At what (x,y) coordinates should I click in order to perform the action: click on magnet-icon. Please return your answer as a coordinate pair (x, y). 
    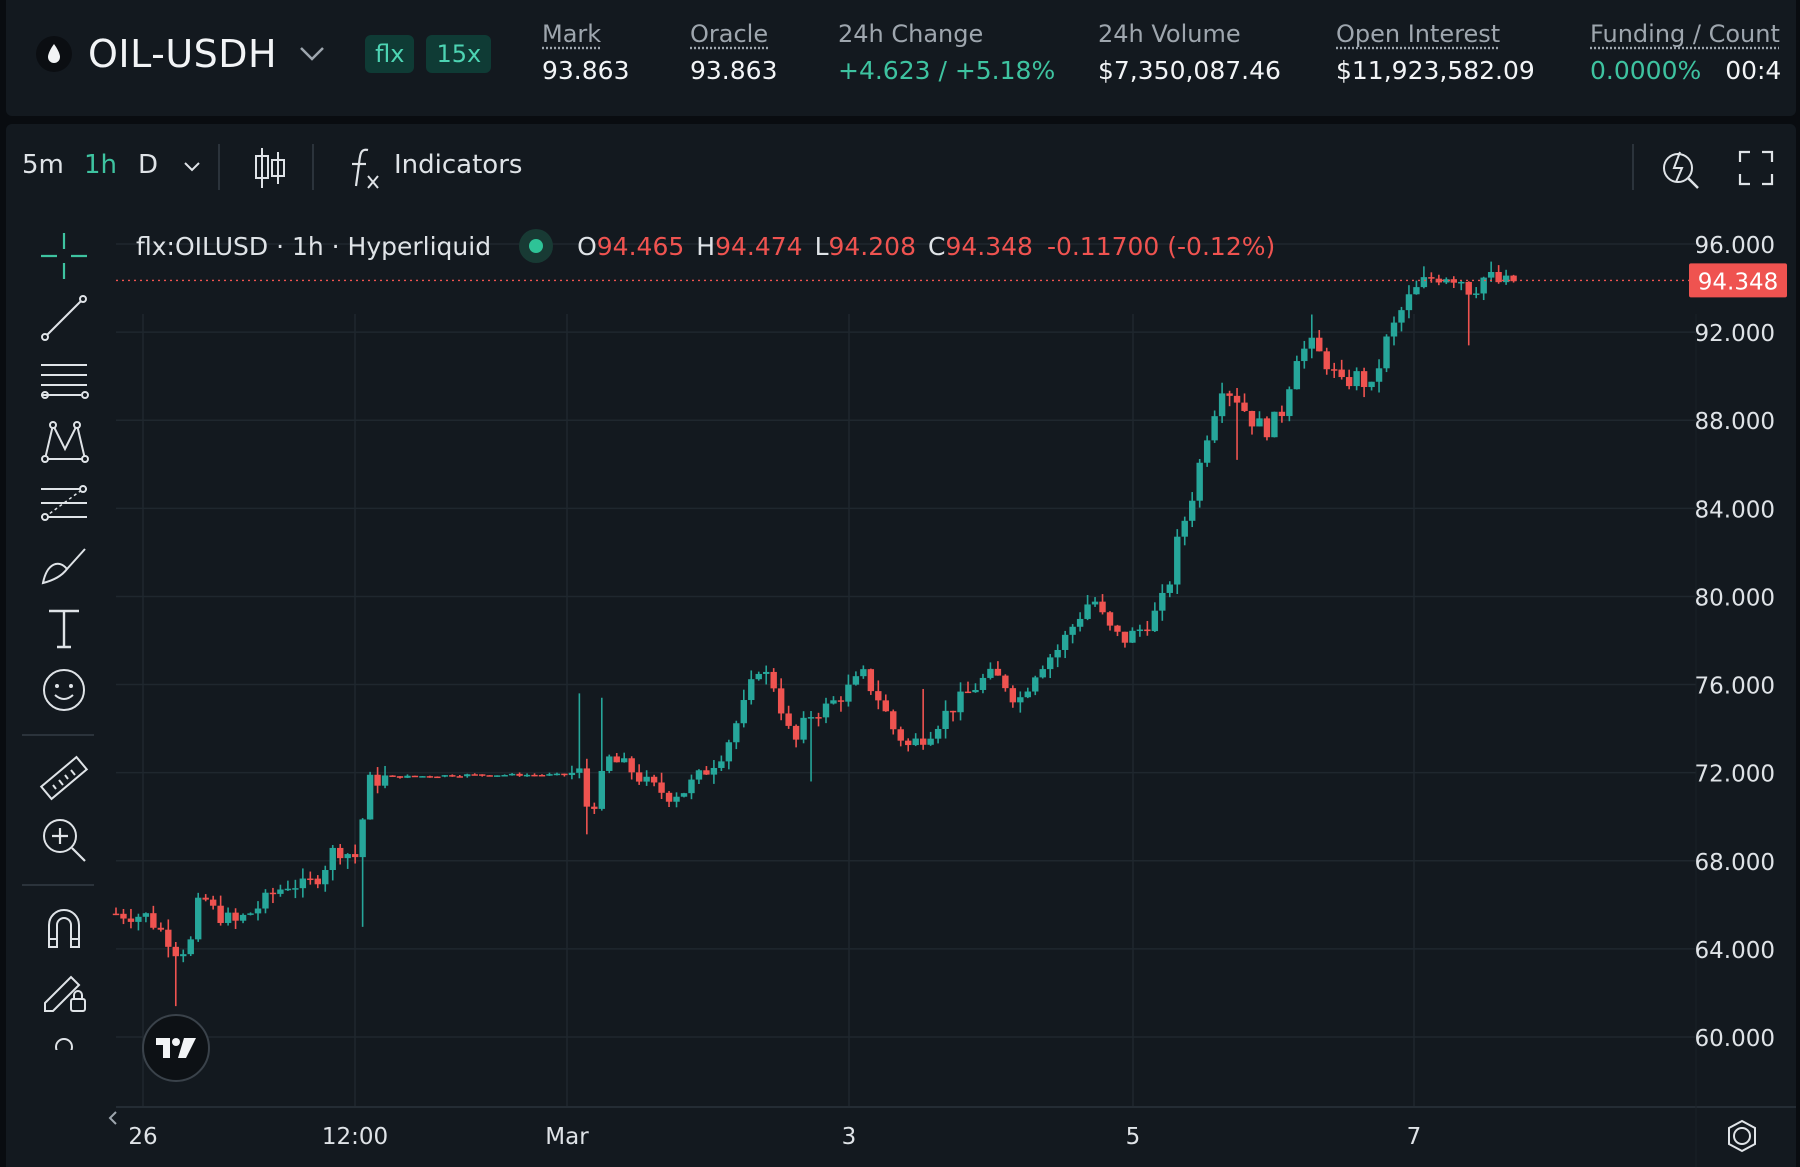
    Looking at the image, I should click on (64, 928).